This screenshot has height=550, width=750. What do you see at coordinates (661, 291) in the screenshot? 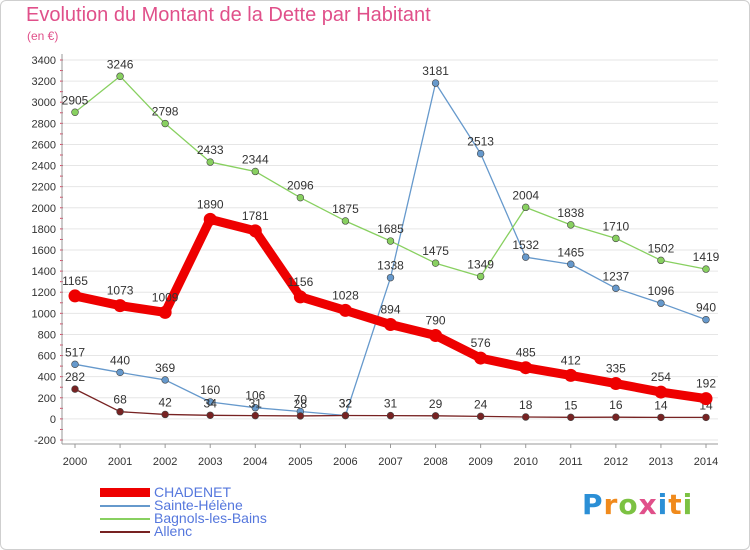
I see `data-label-sainte-helene: 1096` at bounding box center [661, 291].